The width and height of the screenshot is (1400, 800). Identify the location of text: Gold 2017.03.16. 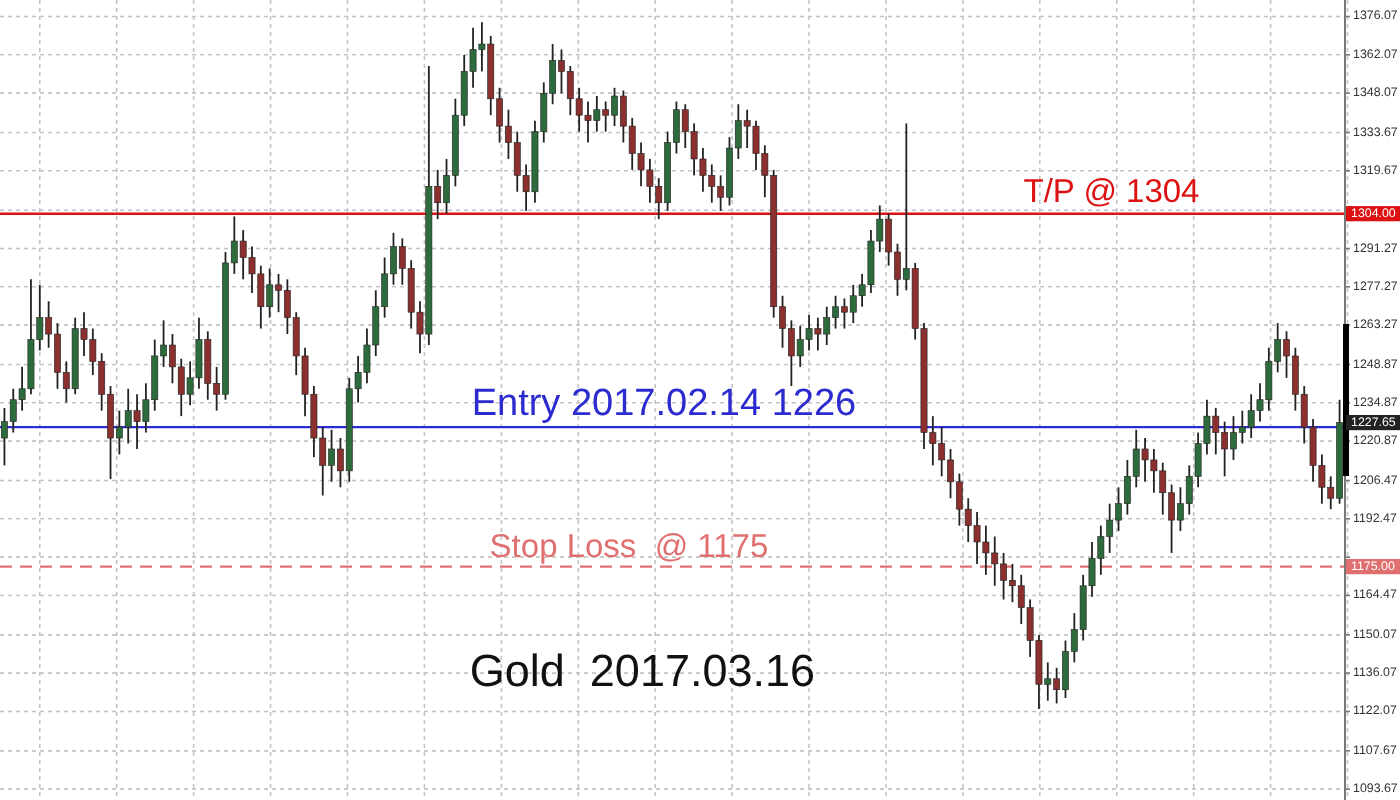
(642, 671).